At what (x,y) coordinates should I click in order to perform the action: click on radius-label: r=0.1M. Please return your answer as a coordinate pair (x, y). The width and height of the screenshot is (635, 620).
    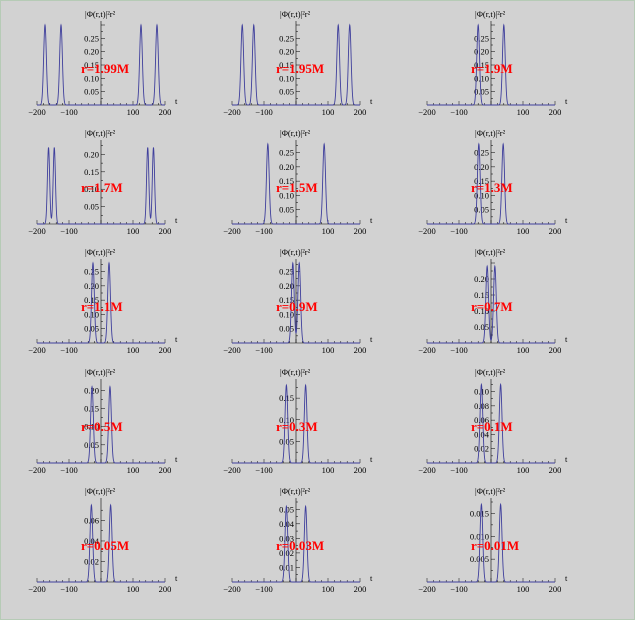
    Looking at the image, I should click on (492, 426).